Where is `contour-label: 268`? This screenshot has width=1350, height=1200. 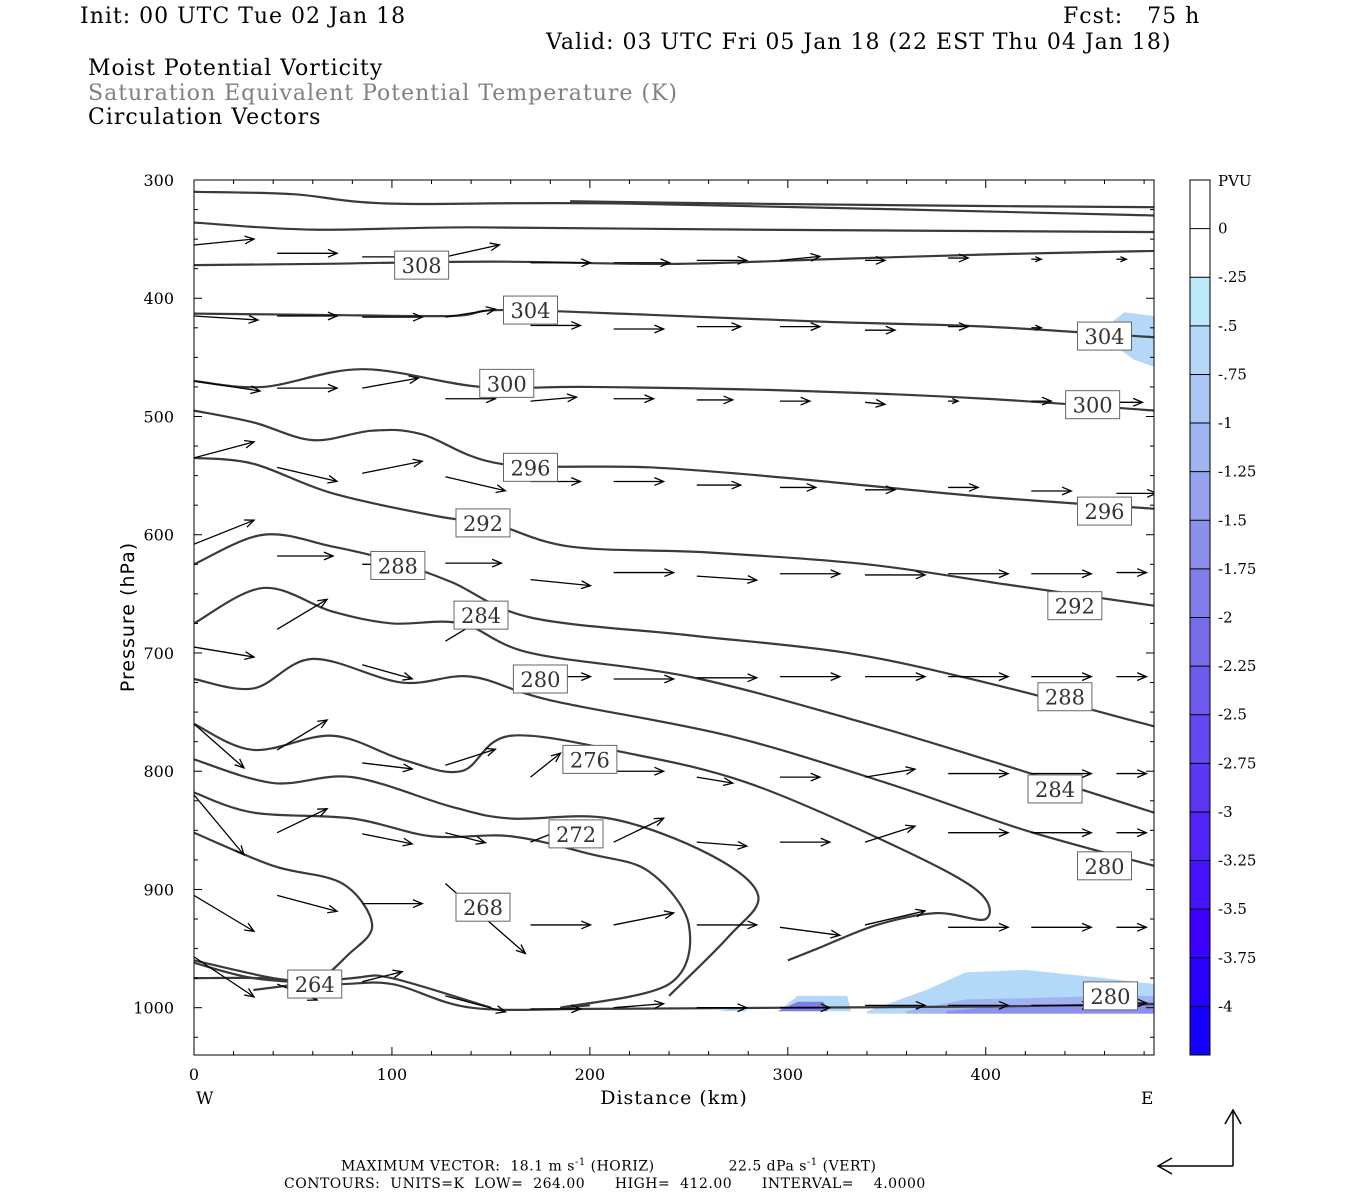 contour-label: 268 is located at coordinates (483, 907).